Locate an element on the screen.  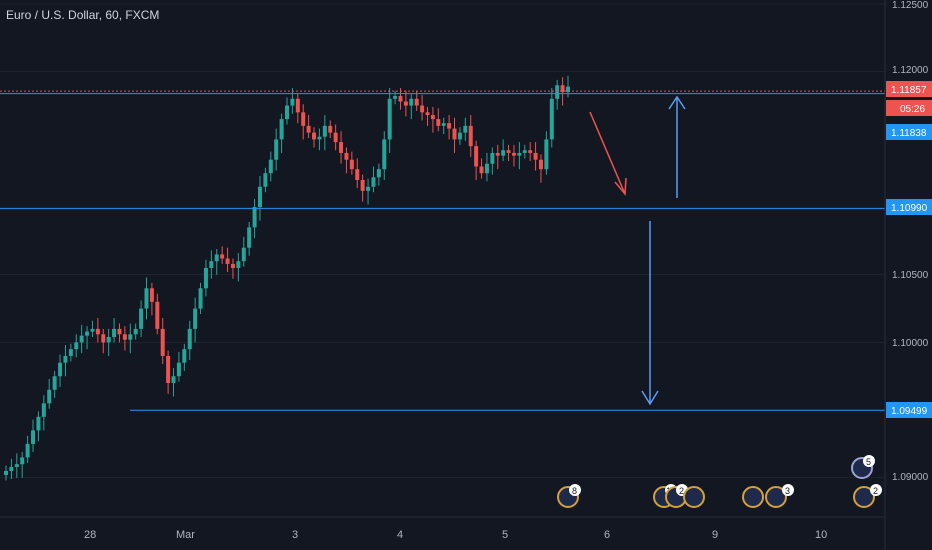
x-tick-label: 3 is located at coordinates (295, 535).